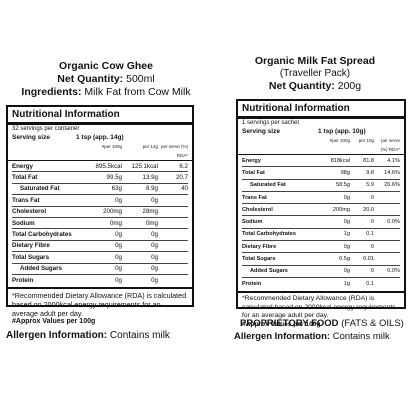  I want to click on allergen-info-ghee: Allergen Information: Contains milk, so click(88, 336).